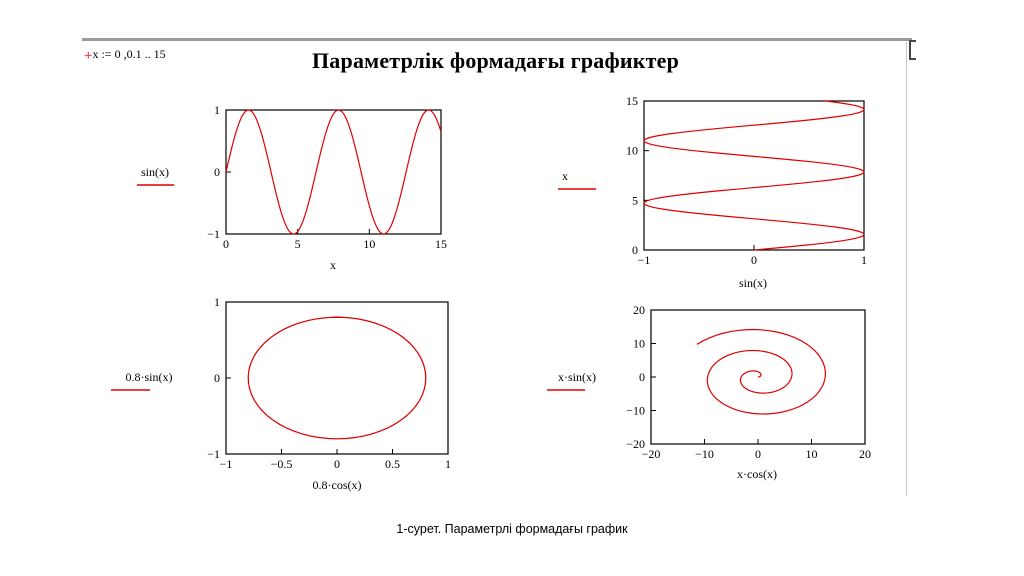 This screenshot has width=1024, height=576. I want to click on plot-3: −1 −0.5 0 0.5 1 −1 0 1 0.8·cos(x) 0.8·sin(x), so click(281, 393).